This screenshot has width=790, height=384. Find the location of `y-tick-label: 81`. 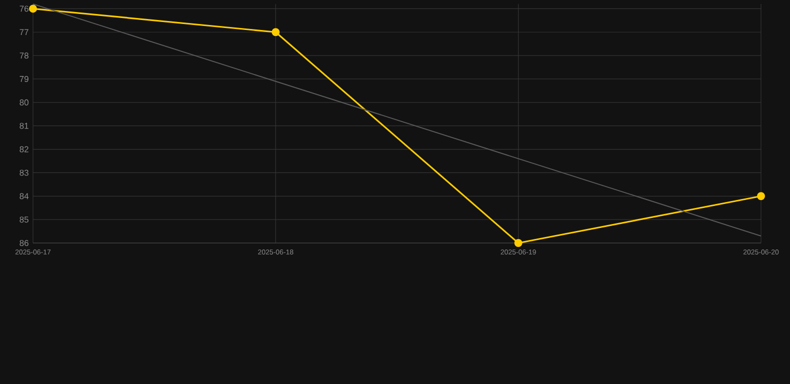

y-tick-label: 81 is located at coordinates (24, 125).